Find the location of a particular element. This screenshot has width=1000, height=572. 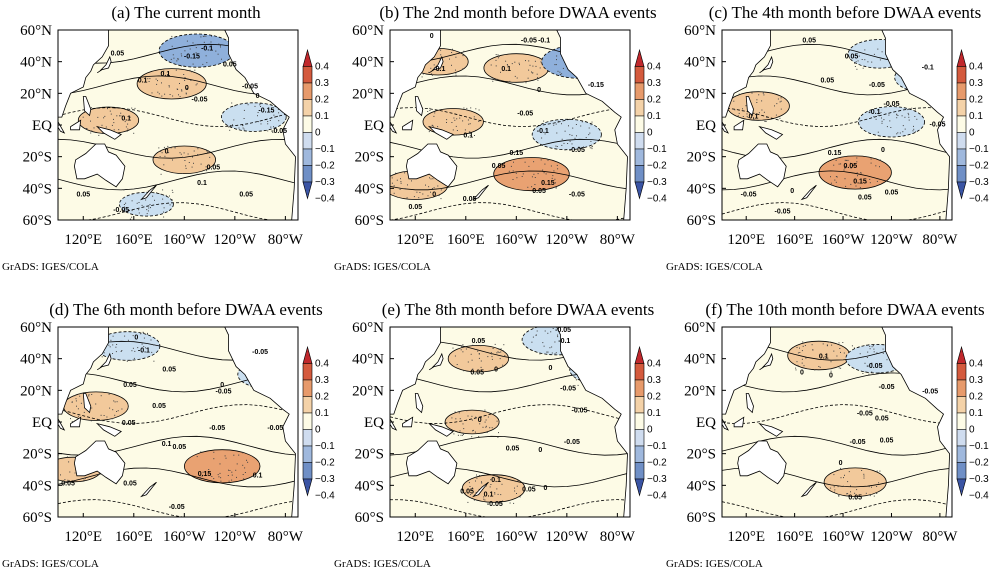

colorbar-label: 0.2 is located at coordinates (976, 100).